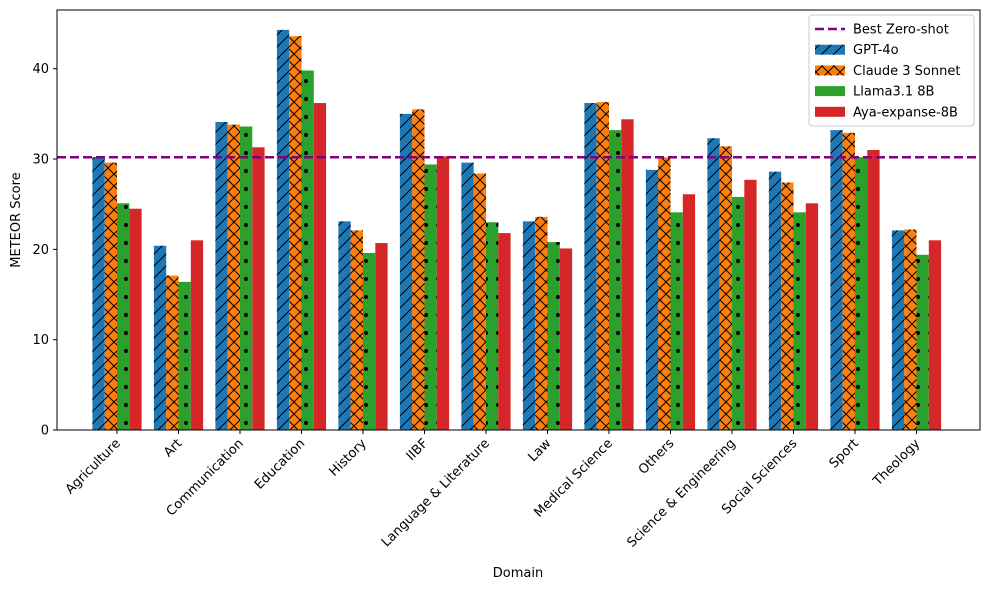  I want to click on legend-label: Aya-expanse-8B, so click(905, 112).